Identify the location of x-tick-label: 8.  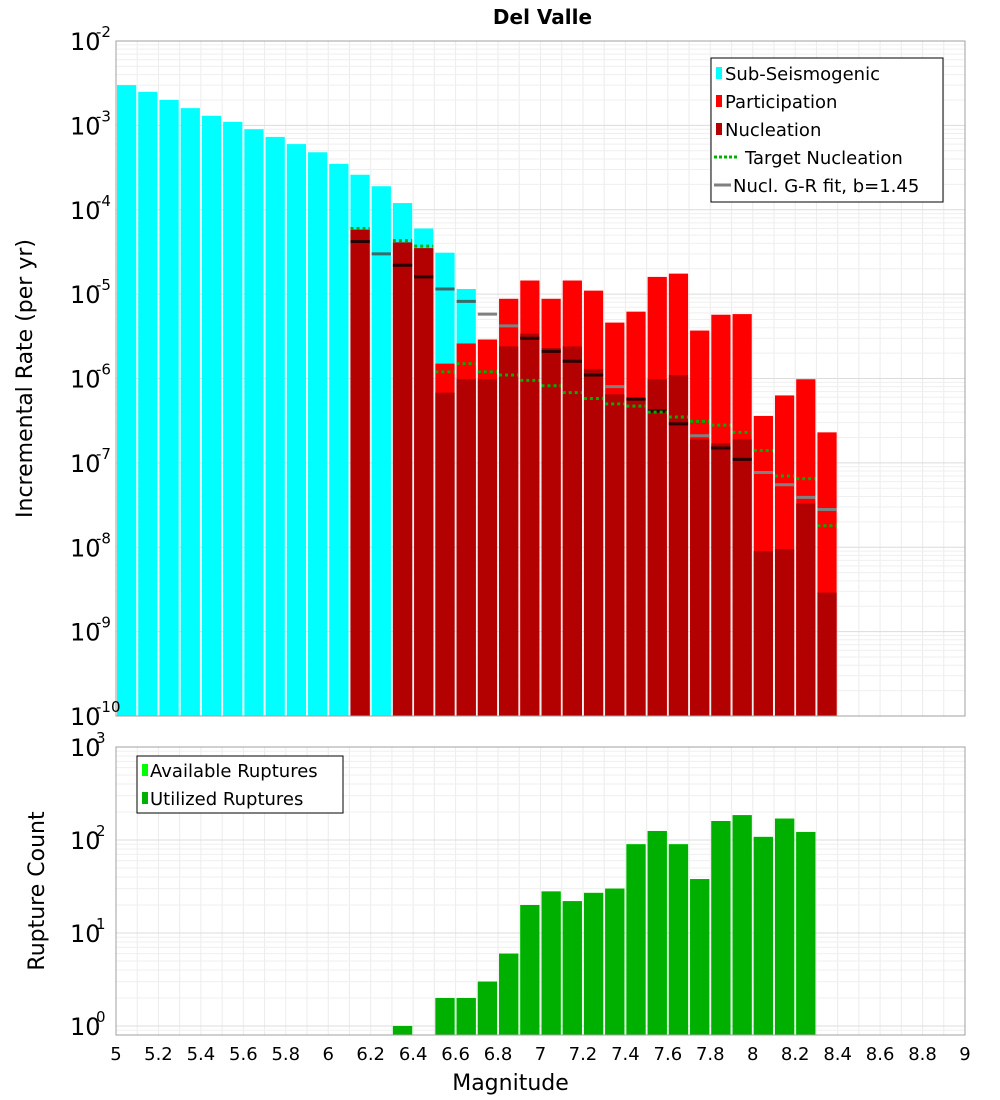
(752, 1054).